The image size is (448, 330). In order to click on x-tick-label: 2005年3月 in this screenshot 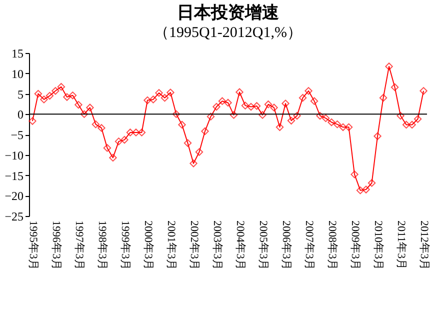, I will do `click(263, 245)`.